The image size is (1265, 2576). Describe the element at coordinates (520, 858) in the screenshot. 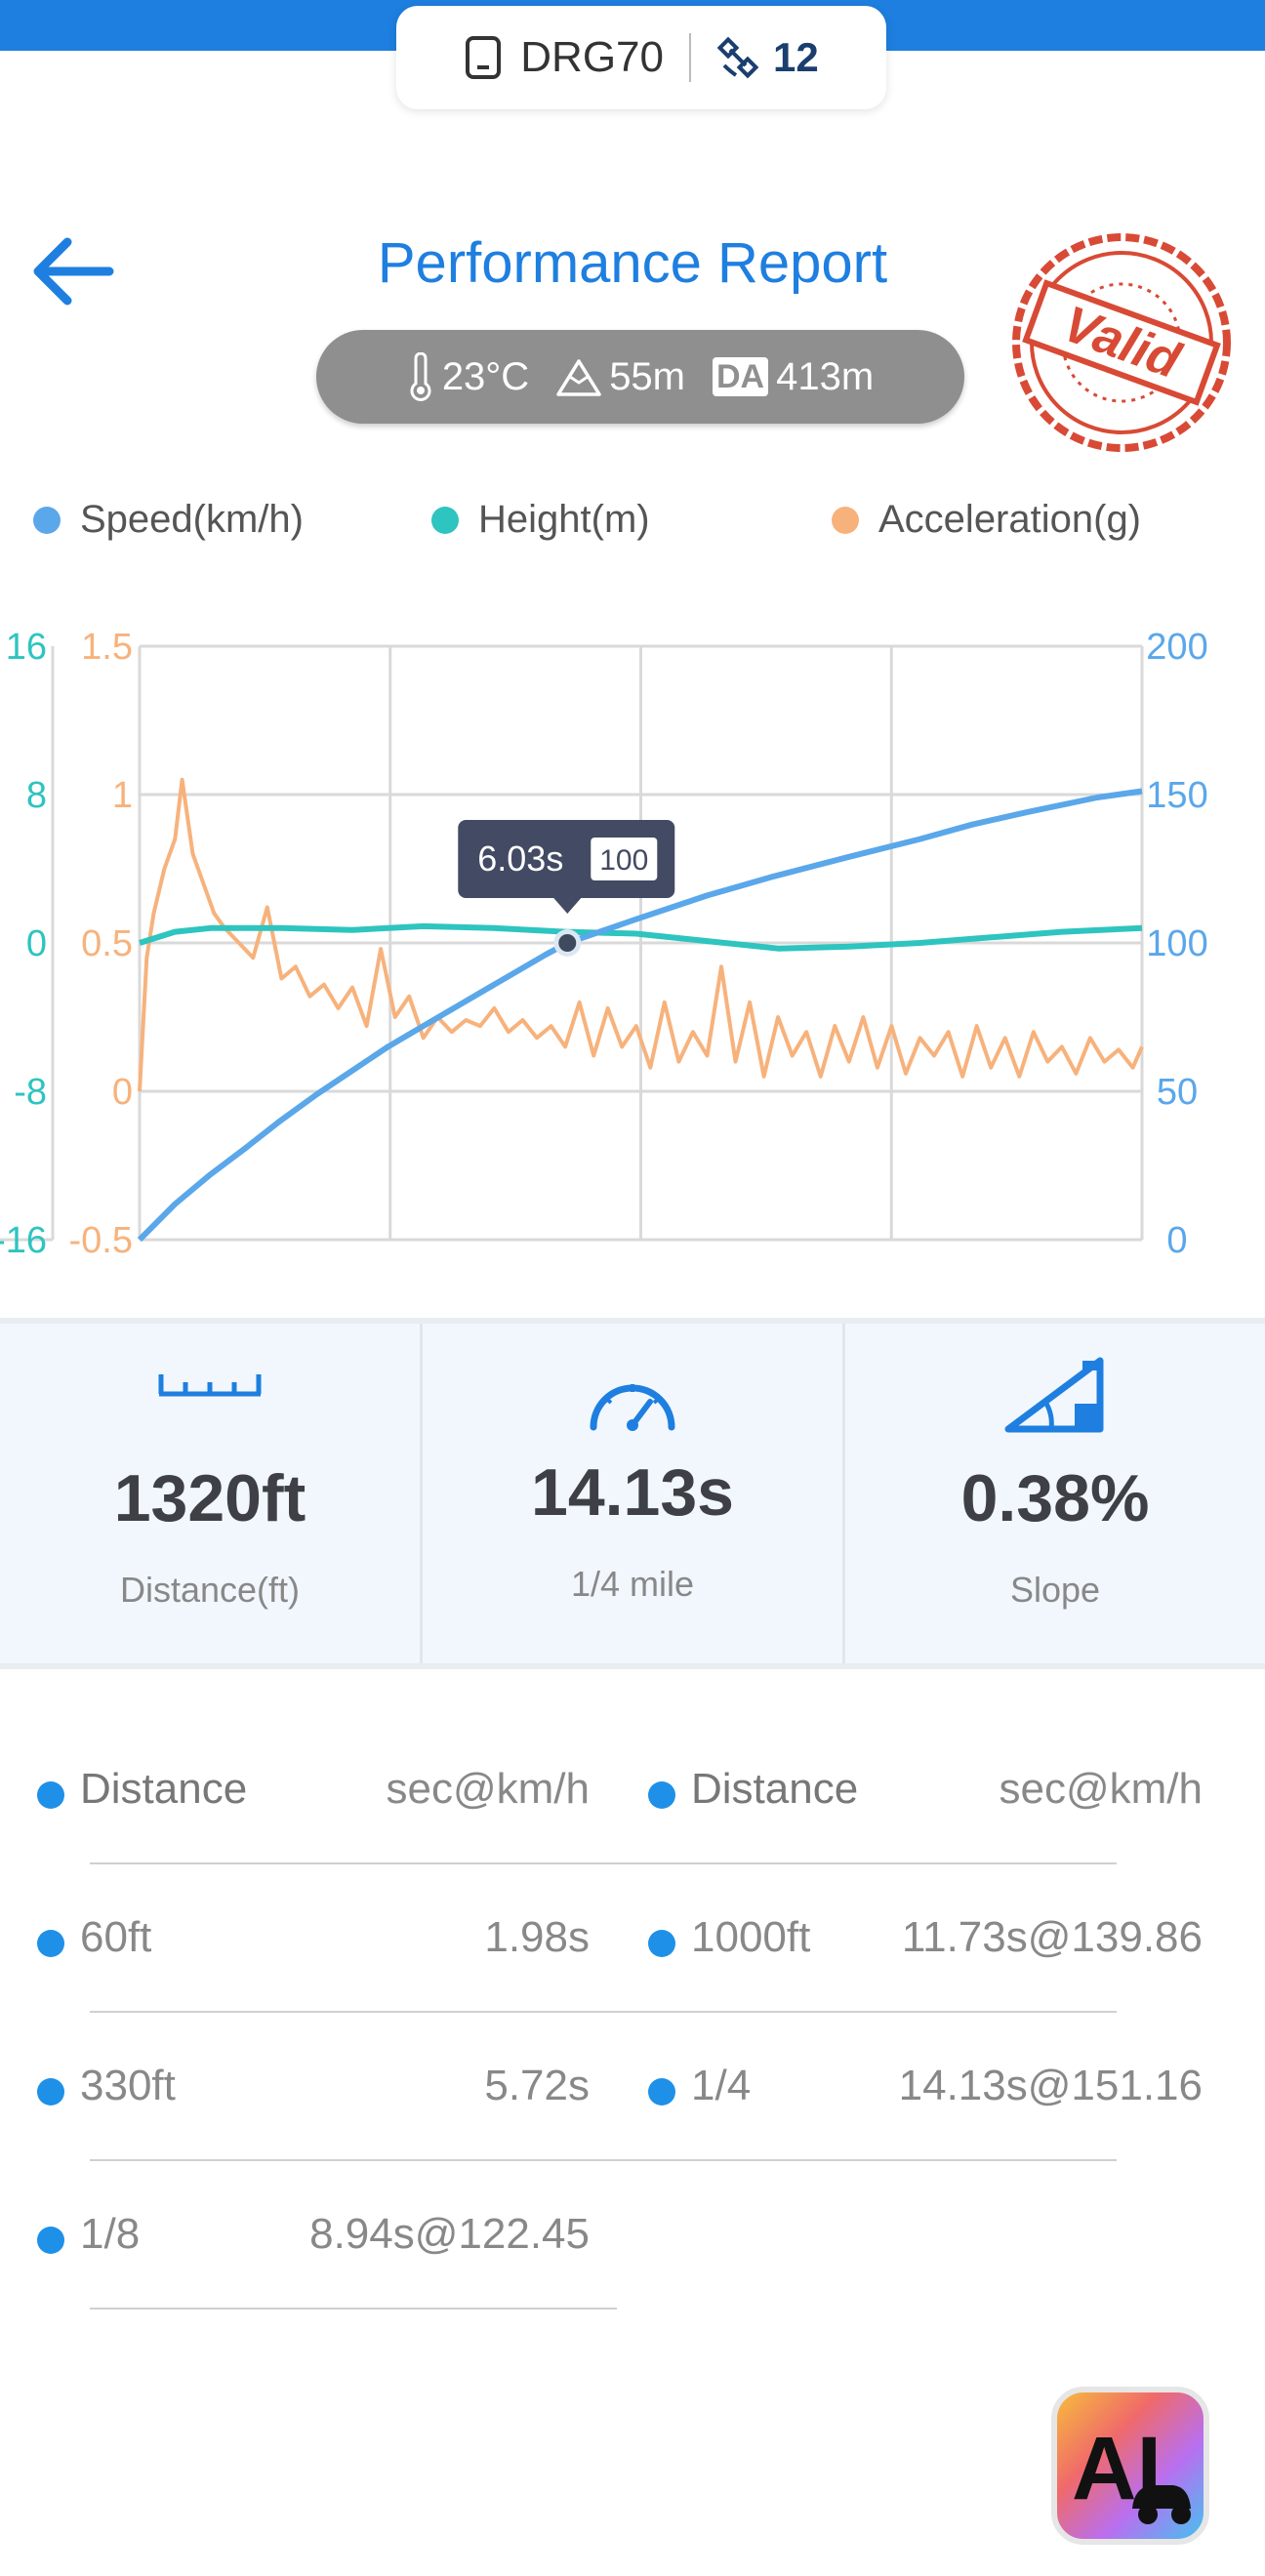

I see `tooltip-time: 6.03s` at that location.